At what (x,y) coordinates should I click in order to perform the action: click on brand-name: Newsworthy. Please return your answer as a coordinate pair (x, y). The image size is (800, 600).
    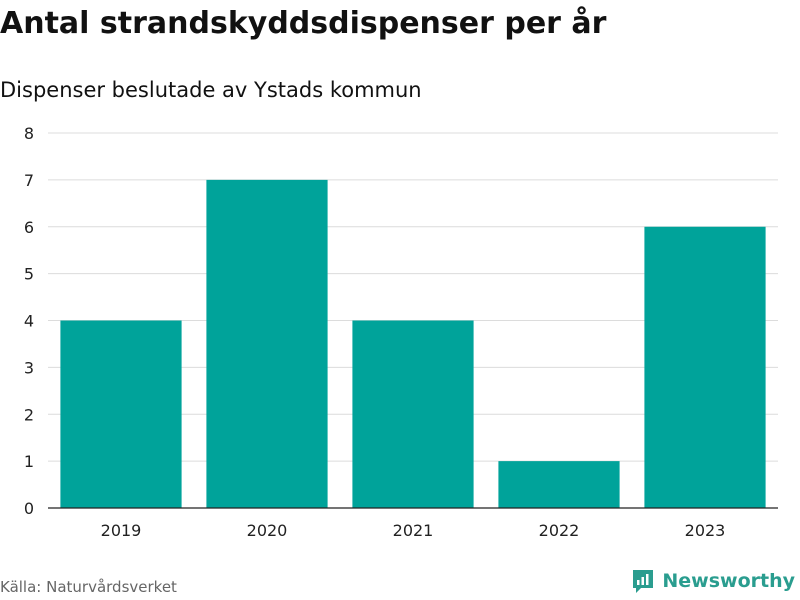
    Looking at the image, I should click on (728, 581).